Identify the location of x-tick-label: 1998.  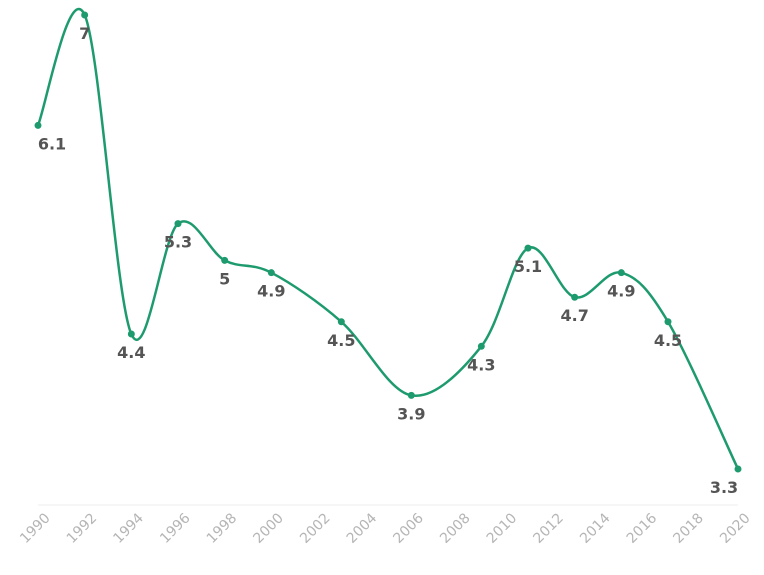
(222, 528).